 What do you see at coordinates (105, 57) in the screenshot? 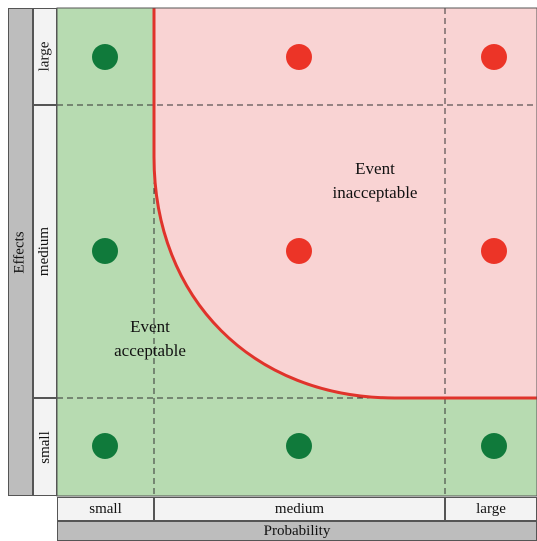
I see `cell-dot-small-probability-large-effects` at bounding box center [105, 57].